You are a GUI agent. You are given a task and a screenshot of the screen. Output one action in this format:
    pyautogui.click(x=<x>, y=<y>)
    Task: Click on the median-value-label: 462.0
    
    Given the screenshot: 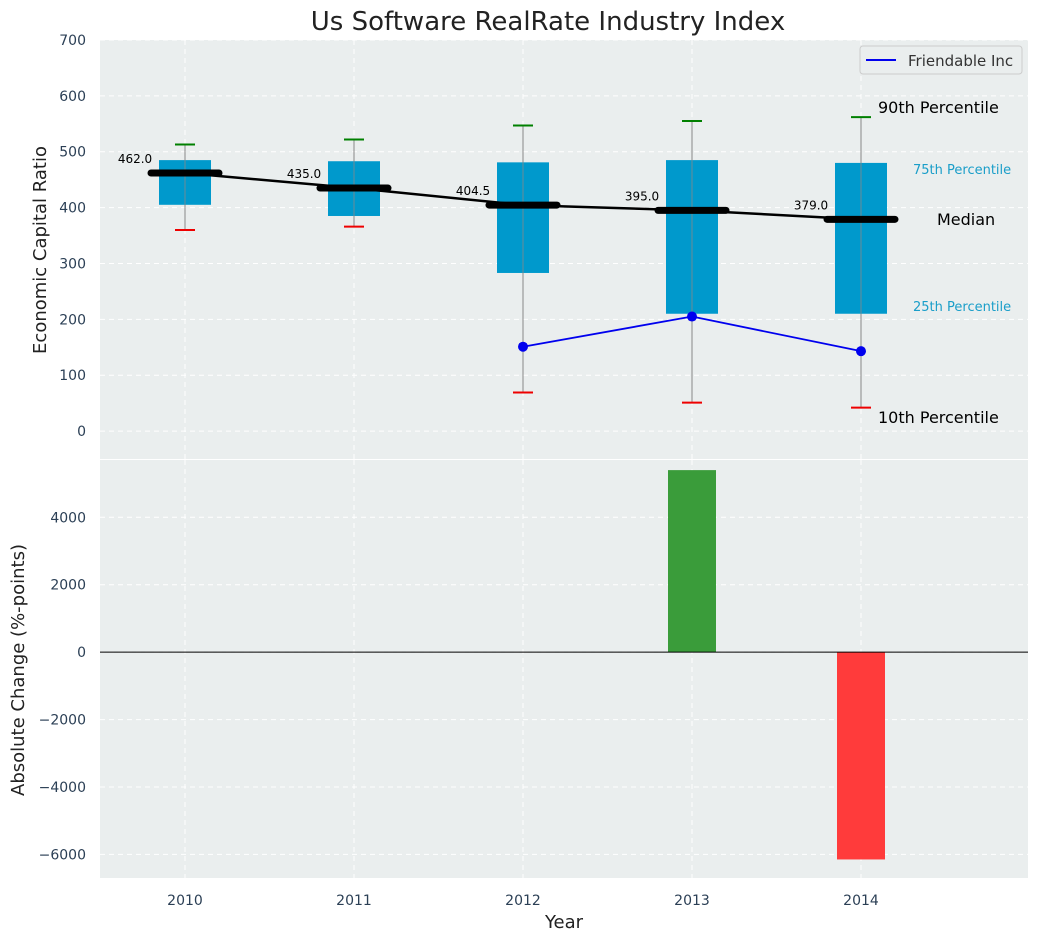 What is the action you would take?
    pyautogui.click(x=135, y=159)
    